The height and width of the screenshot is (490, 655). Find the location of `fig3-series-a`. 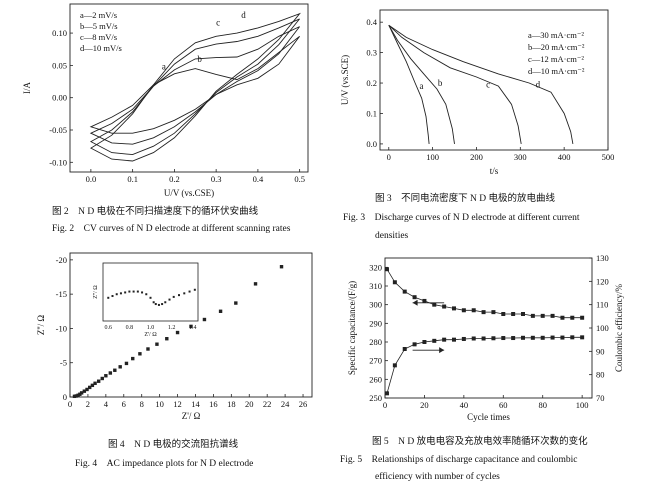

fig3-series-a is located at coordinates (409, 84).